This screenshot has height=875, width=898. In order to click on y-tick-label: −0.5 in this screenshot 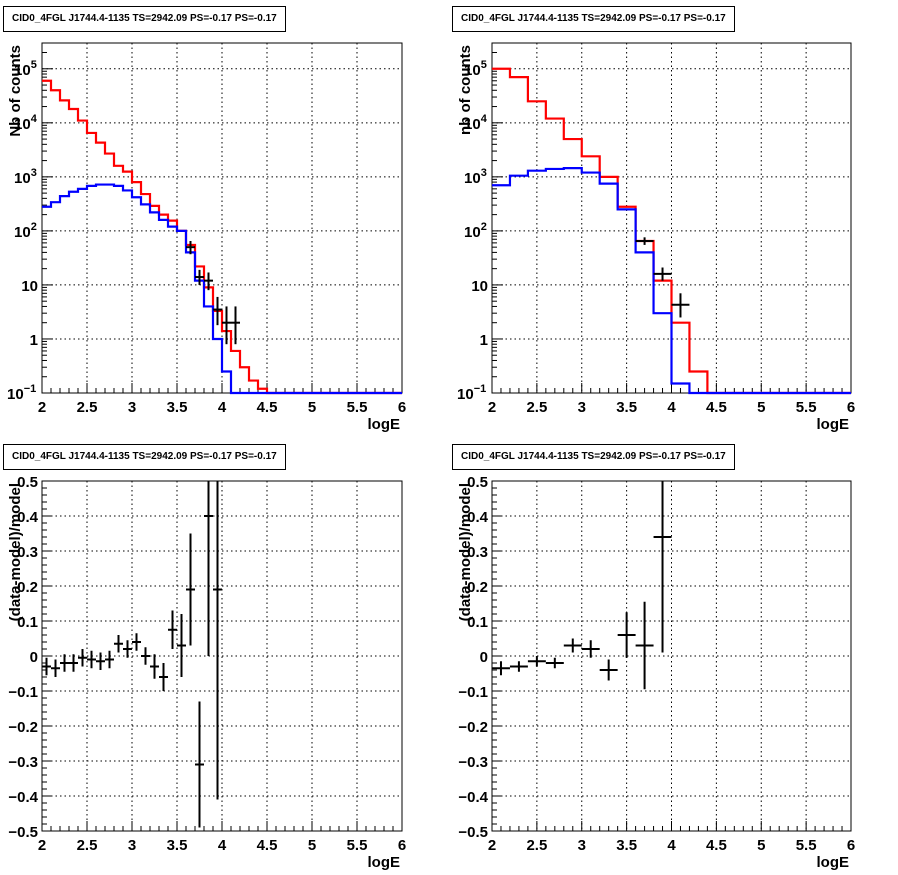, I will do `click(23, 832)`.